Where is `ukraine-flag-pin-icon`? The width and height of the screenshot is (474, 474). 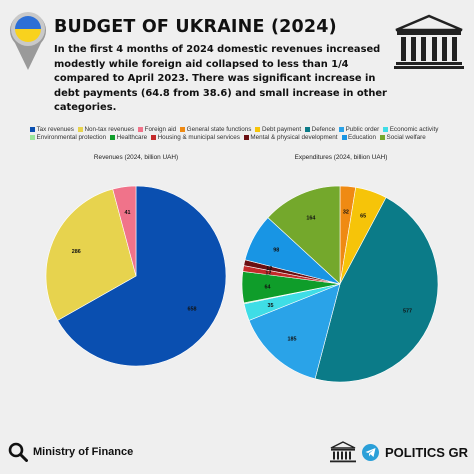 ukraine-flag-pin-icon is located at coordinates (28, 41).